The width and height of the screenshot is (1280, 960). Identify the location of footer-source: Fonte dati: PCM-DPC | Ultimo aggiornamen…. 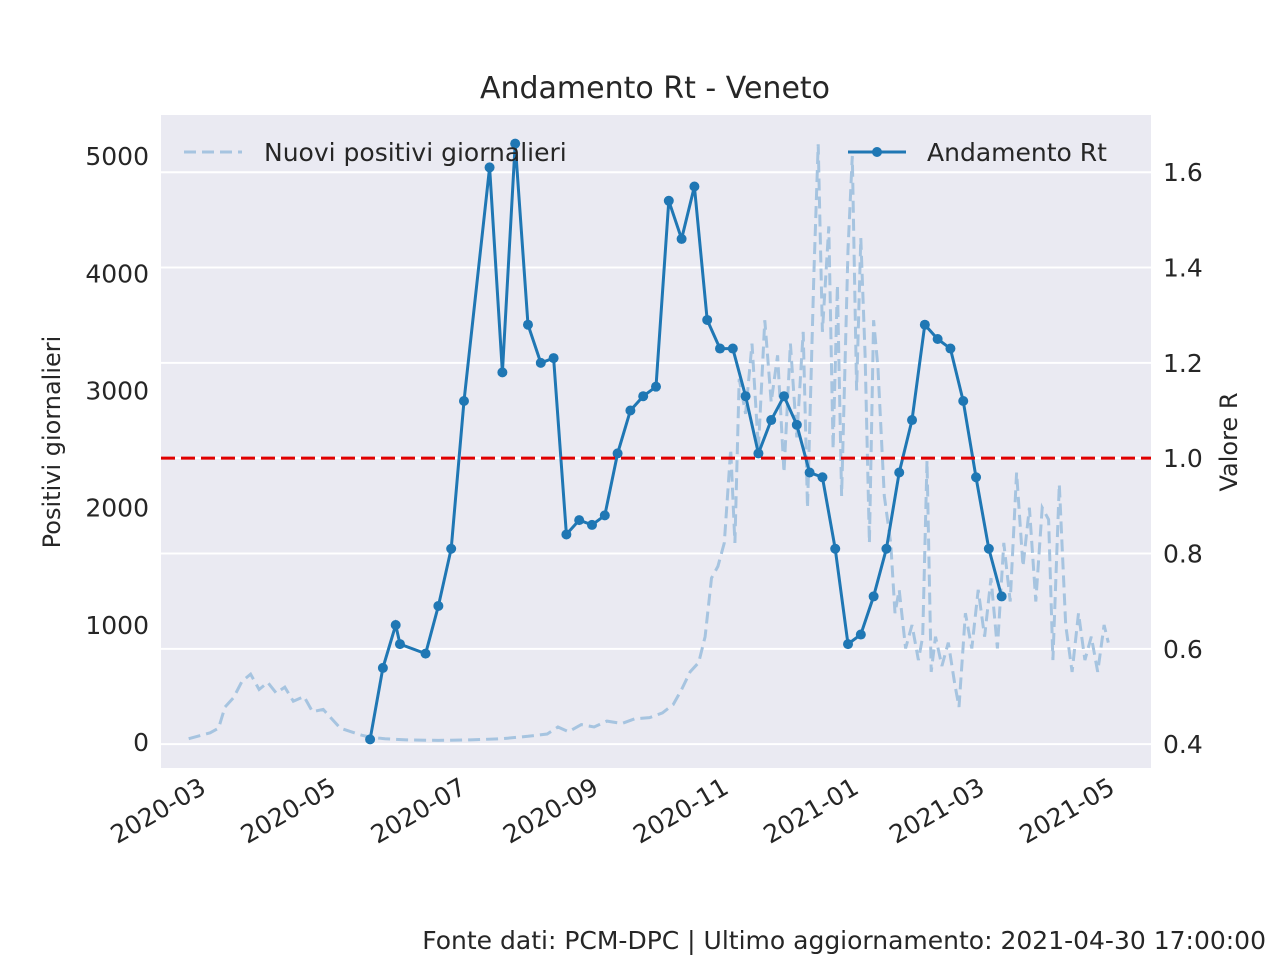
(844, 940).